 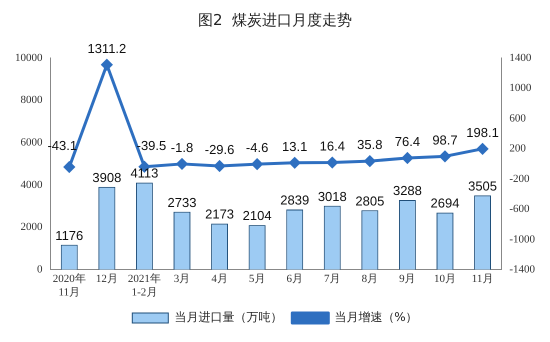 What do you see at coordinates (107, 279) in the screenshot?
I see `x-tick-label: 12月` at bounding box center [107, 279].